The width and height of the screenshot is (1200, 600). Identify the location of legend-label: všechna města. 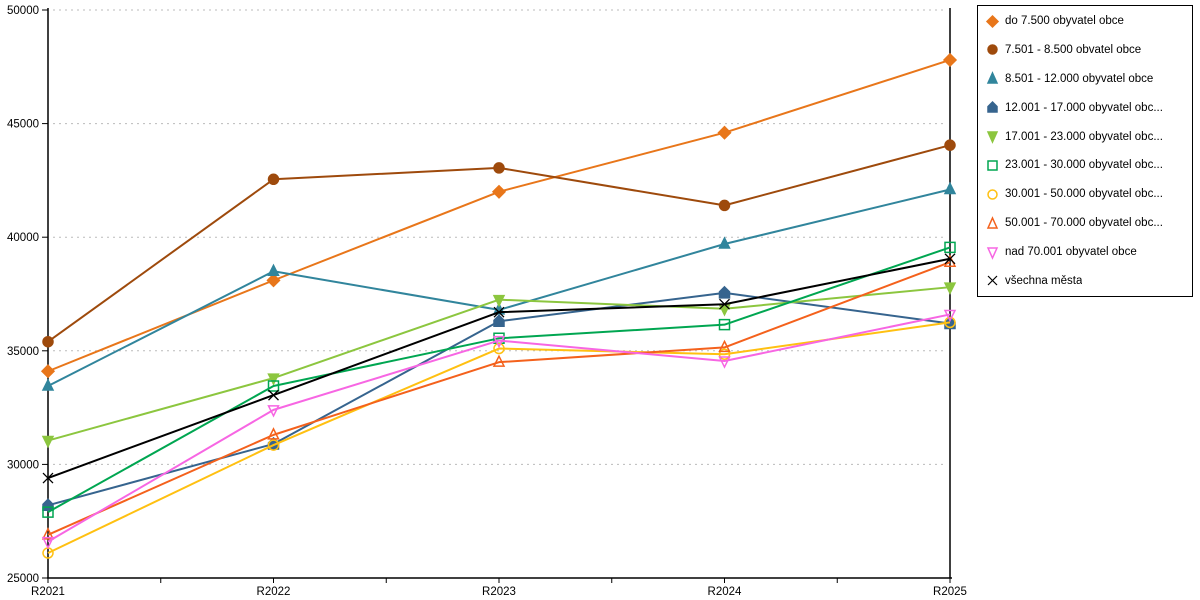
(1044, 280).